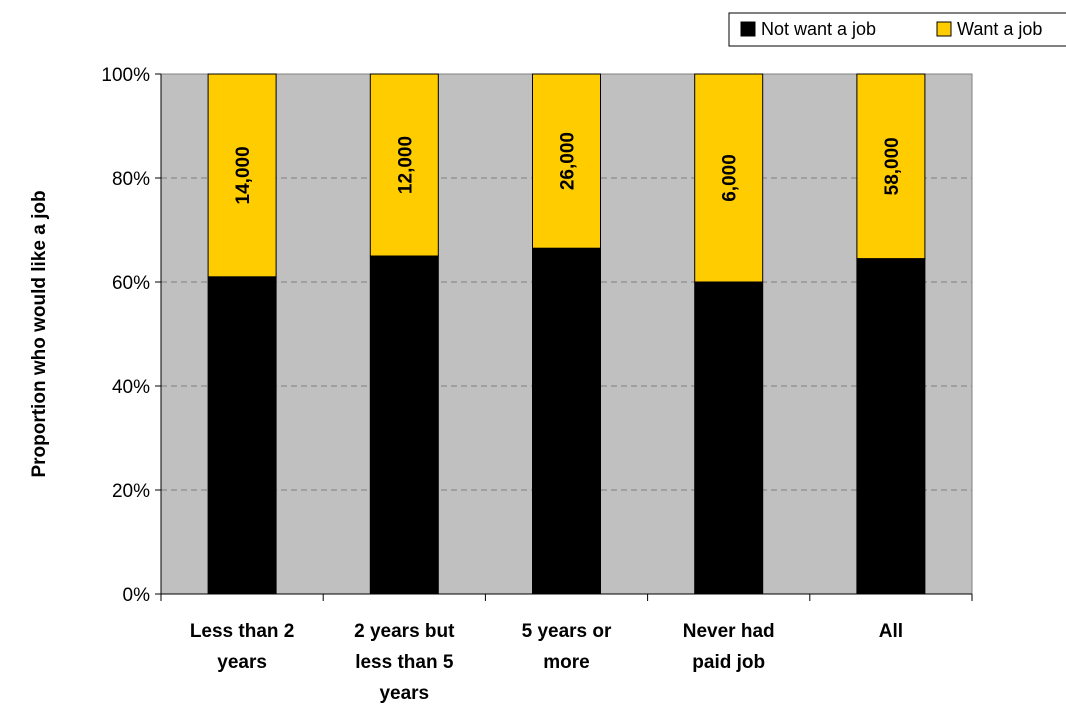  Describe the element at coordinates (891, 631) in the screenshot. I see `x-category-label: All` at that location.